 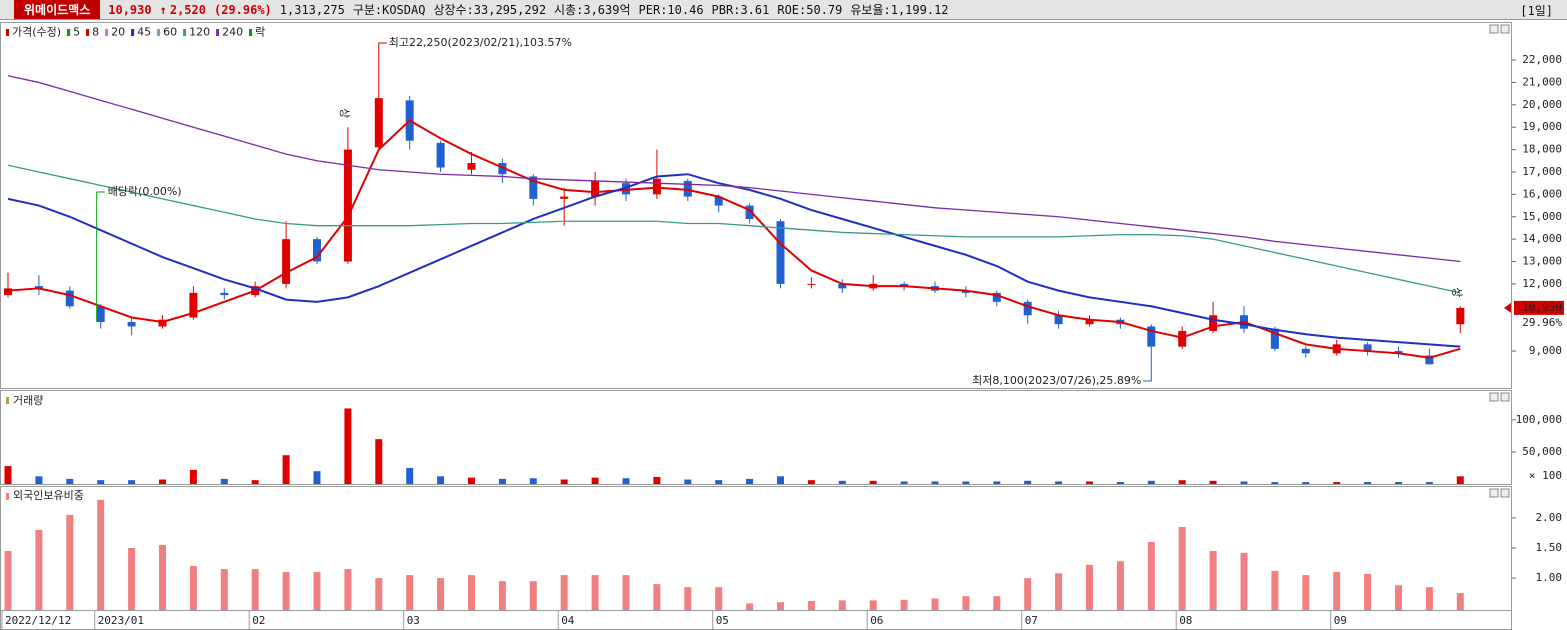 I want to click on period: [1일], so click(x=1536, y=11).